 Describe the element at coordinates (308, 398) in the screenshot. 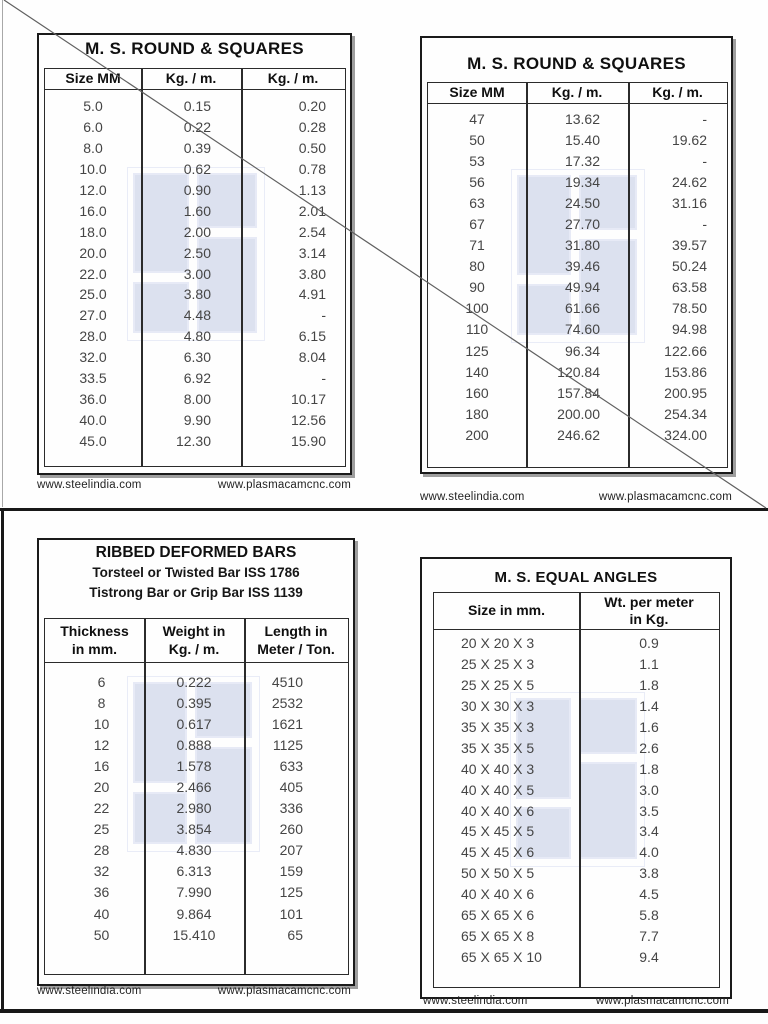

I see `table-cell: 10.17` at that location.